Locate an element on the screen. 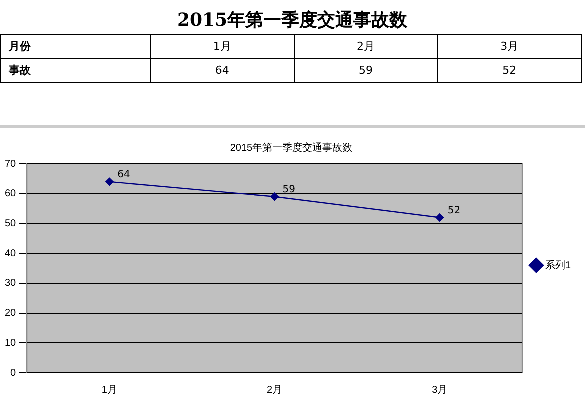  text: 2015年第一季度交通事故数 is located at coordinates (292, 21).